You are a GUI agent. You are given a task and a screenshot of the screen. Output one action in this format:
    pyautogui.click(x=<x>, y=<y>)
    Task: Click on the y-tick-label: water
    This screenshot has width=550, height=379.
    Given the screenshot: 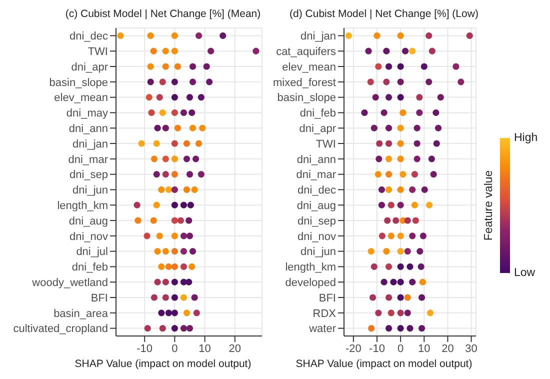 What is the action you would take?
    pyautogui.click(x=322, y=329)
    